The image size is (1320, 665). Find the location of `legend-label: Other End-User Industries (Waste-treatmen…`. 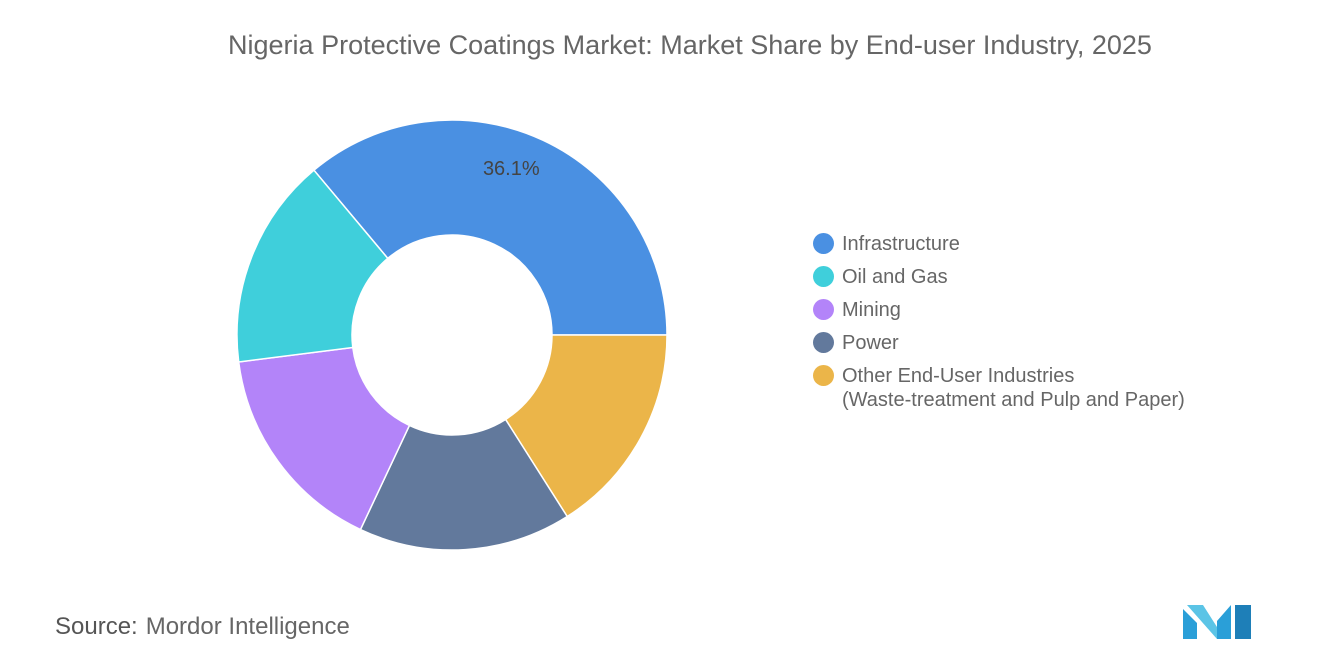

legend-label: Other End-User Industries (Waste-treatmen… is located at coordinates (1013, 388).